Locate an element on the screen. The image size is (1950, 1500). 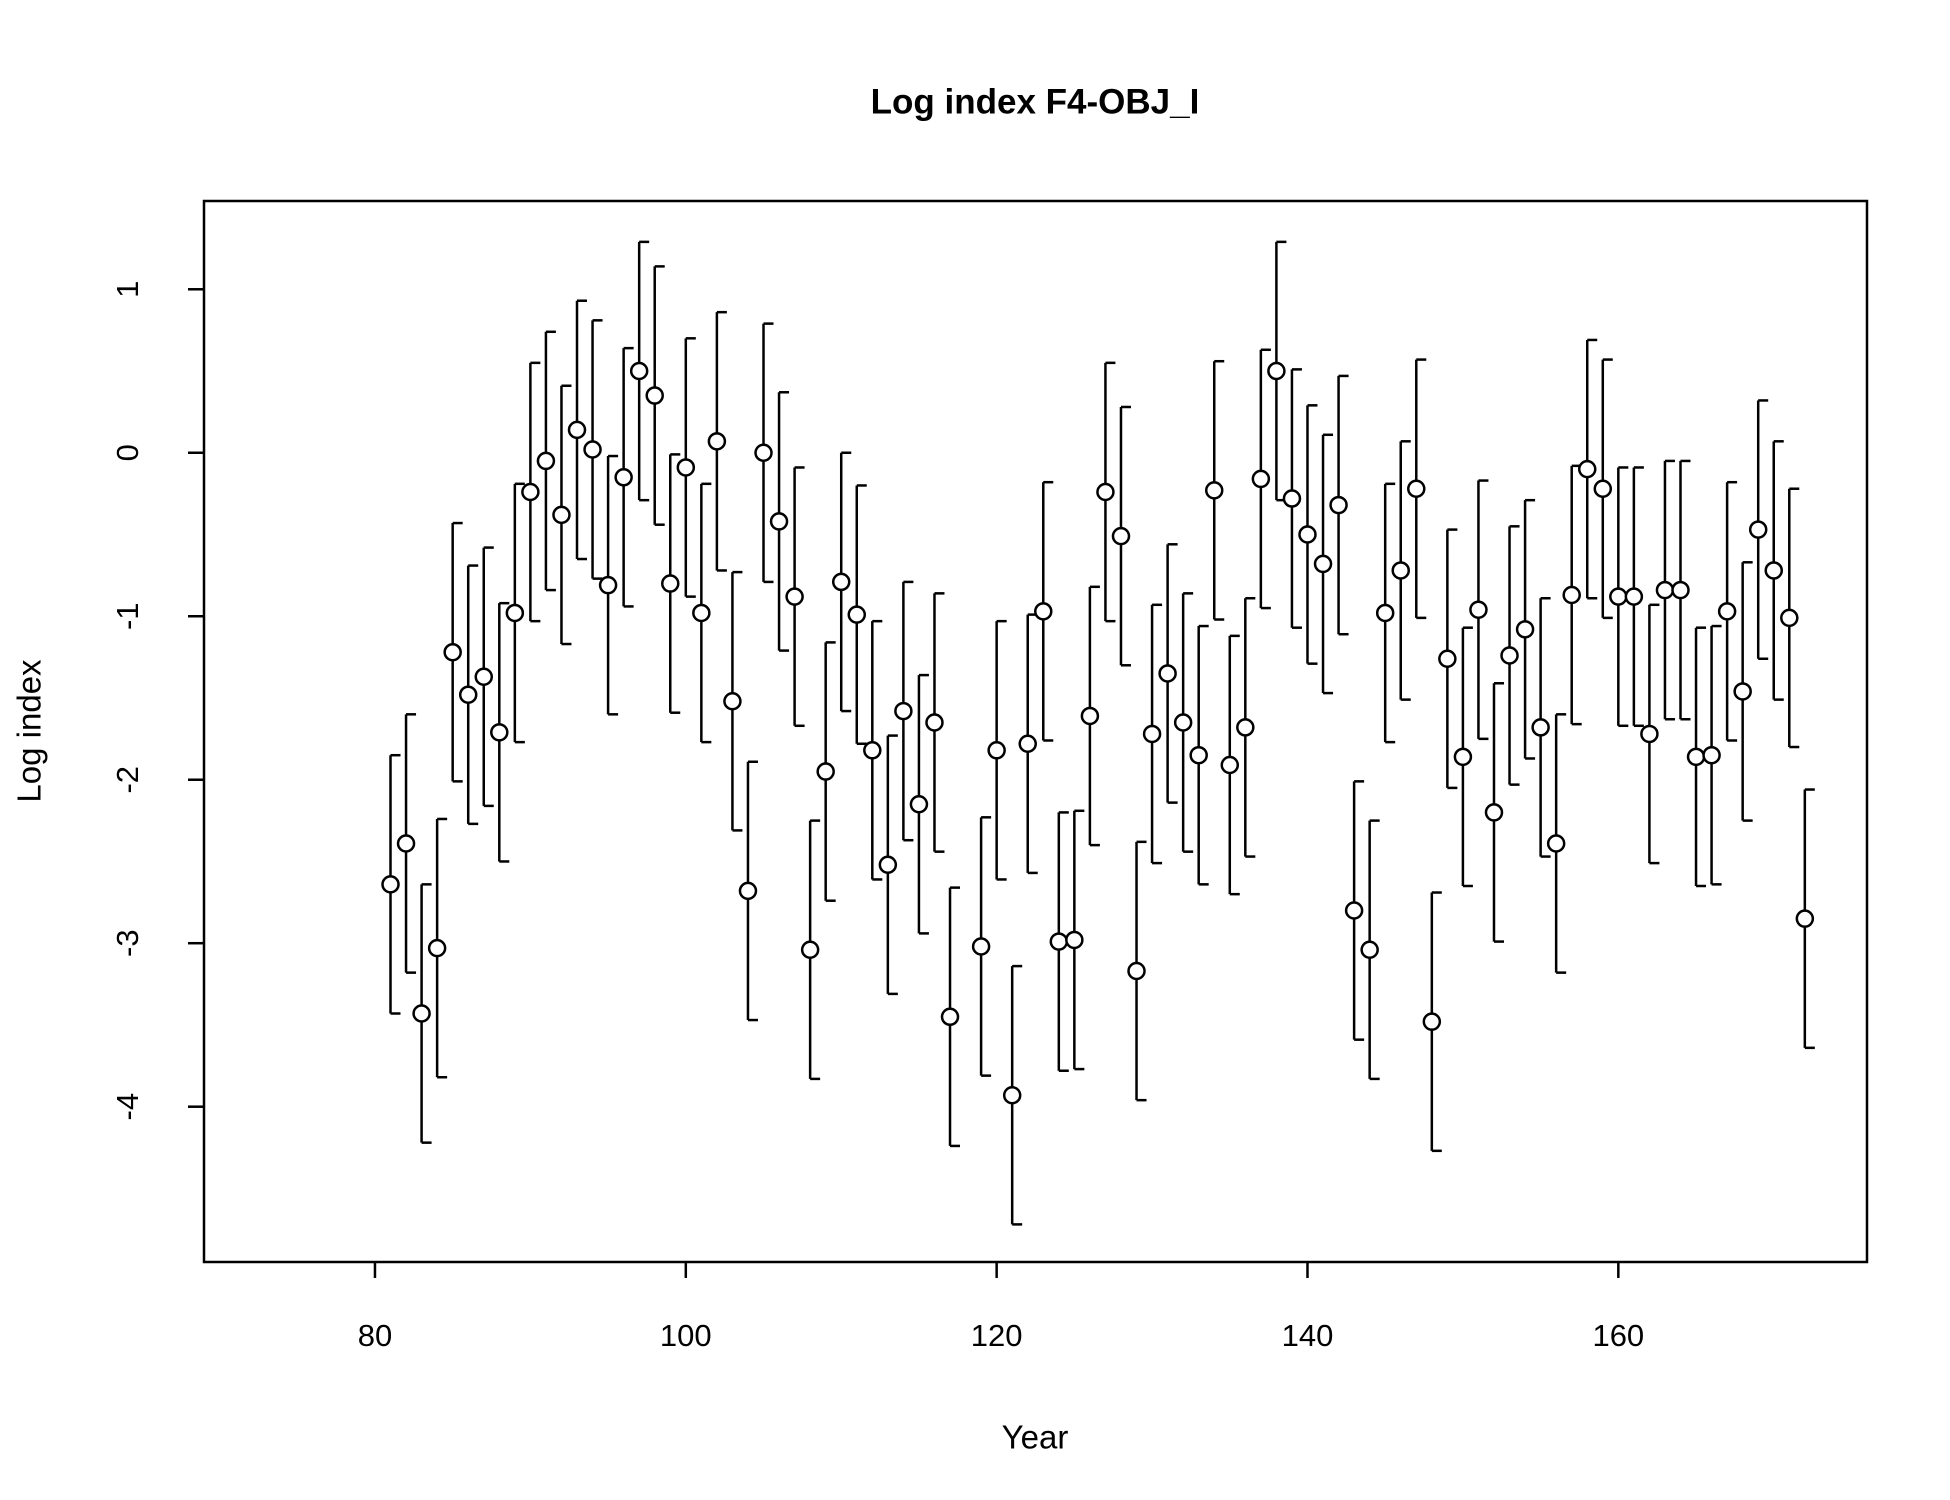
y-tick-label: -1 is located at coordinates (127, 616).